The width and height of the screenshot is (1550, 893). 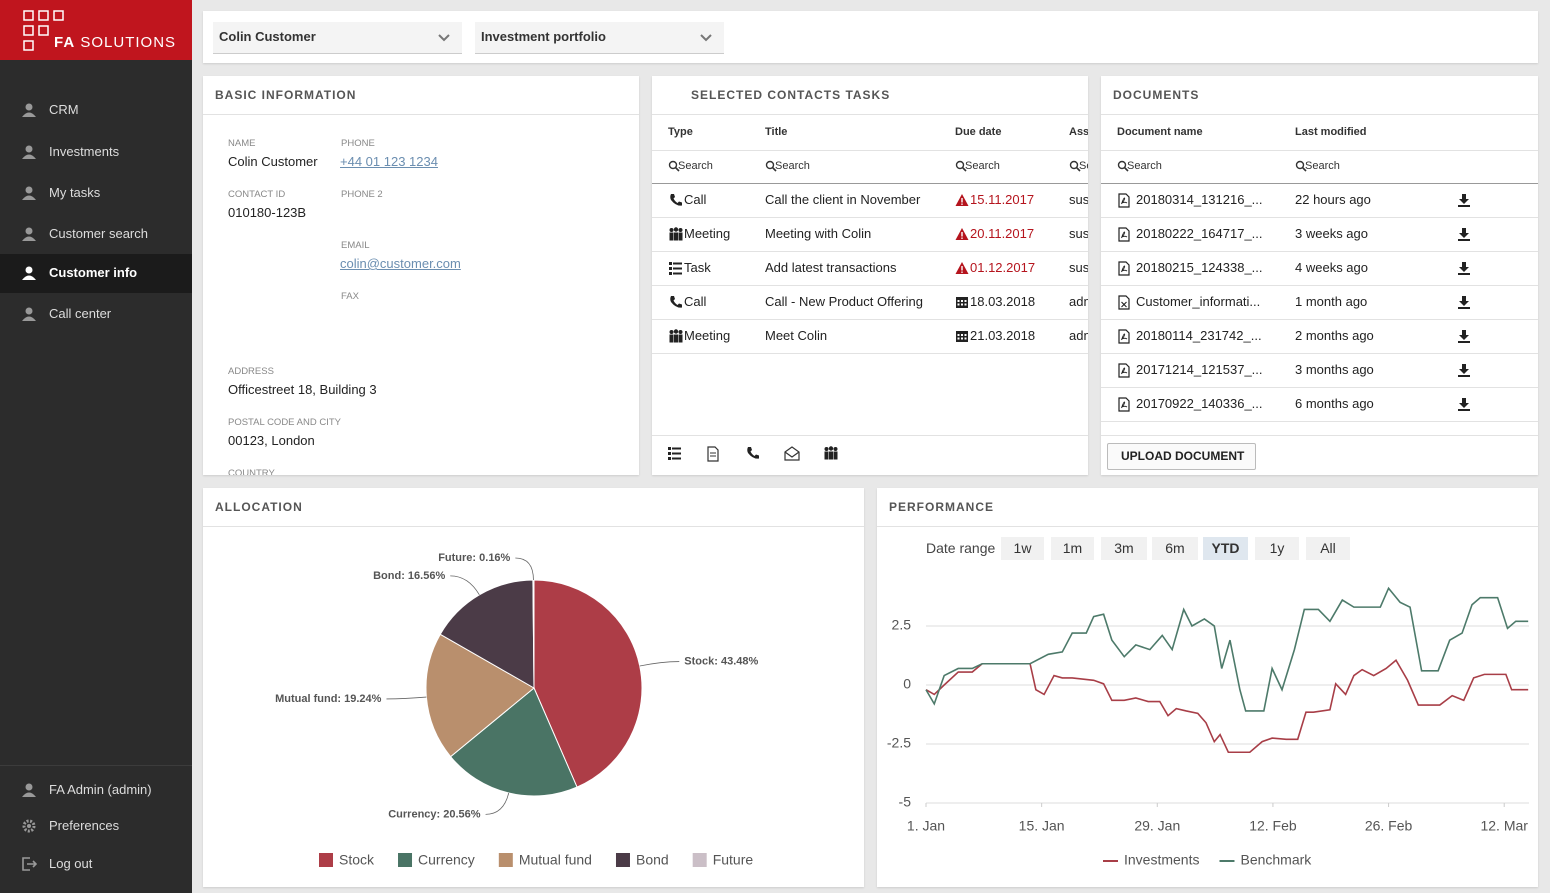 I want to click on task-title: Call the client in November, so click(x=843, y=199).